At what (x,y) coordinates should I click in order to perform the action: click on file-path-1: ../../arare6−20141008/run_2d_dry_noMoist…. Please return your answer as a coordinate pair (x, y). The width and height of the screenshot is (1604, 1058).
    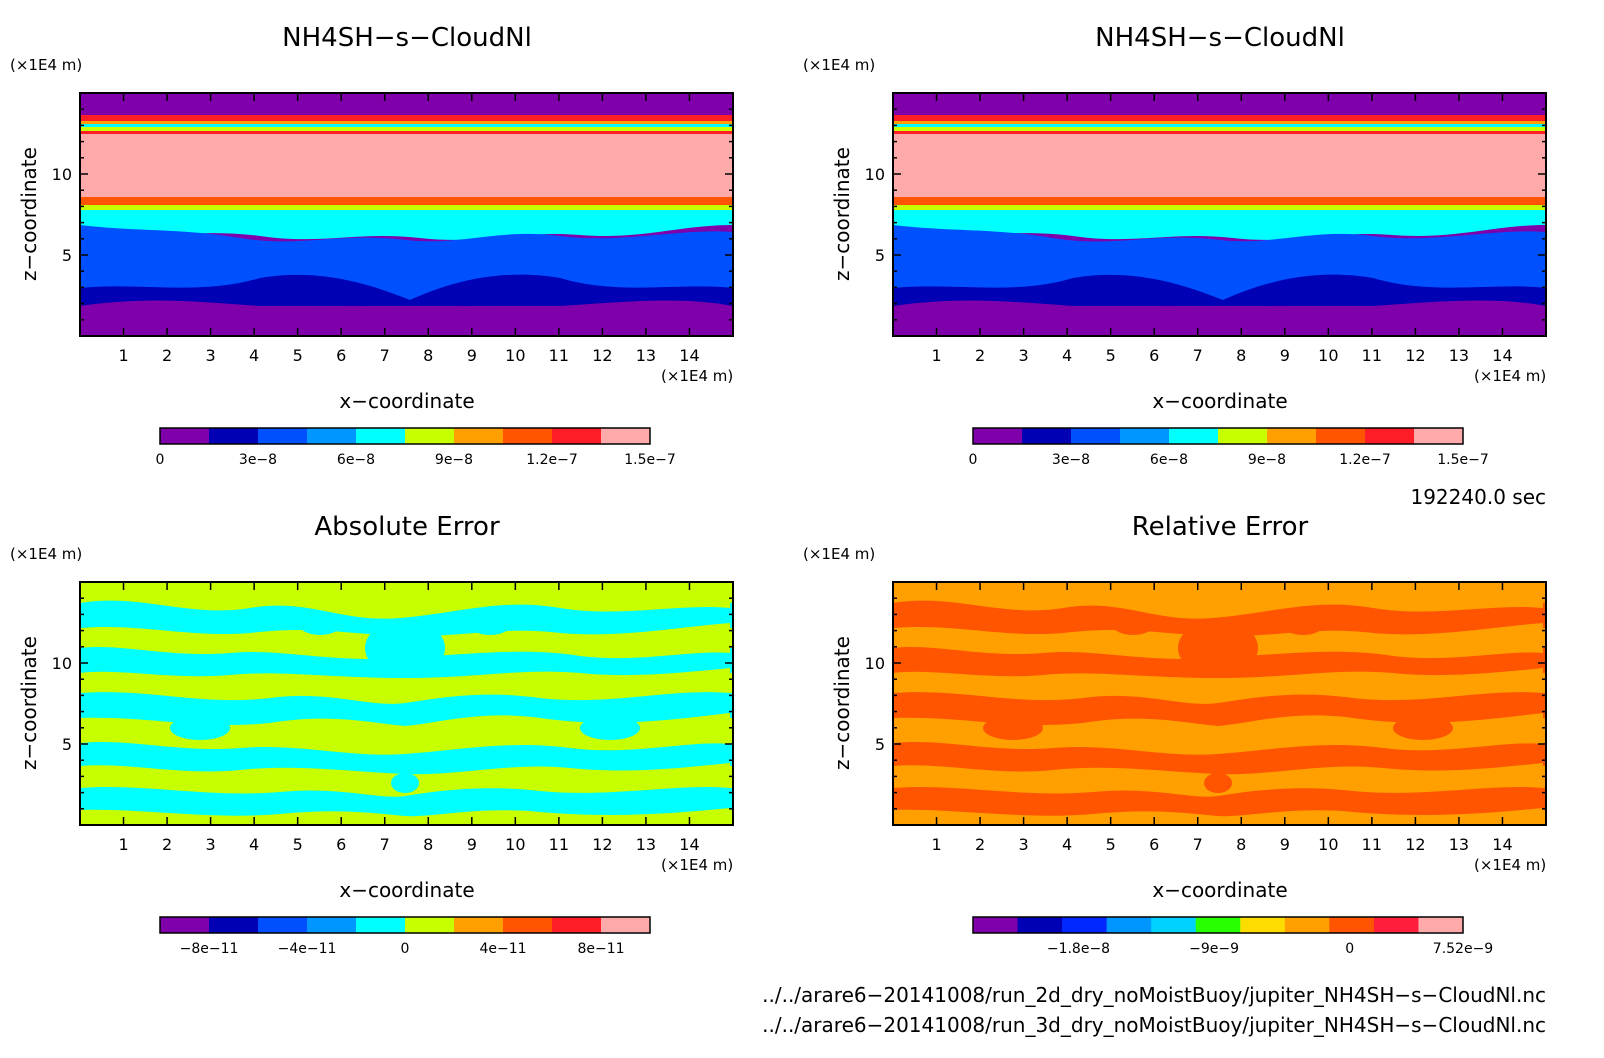
    Looking at the image, I should click on (1154, 995).